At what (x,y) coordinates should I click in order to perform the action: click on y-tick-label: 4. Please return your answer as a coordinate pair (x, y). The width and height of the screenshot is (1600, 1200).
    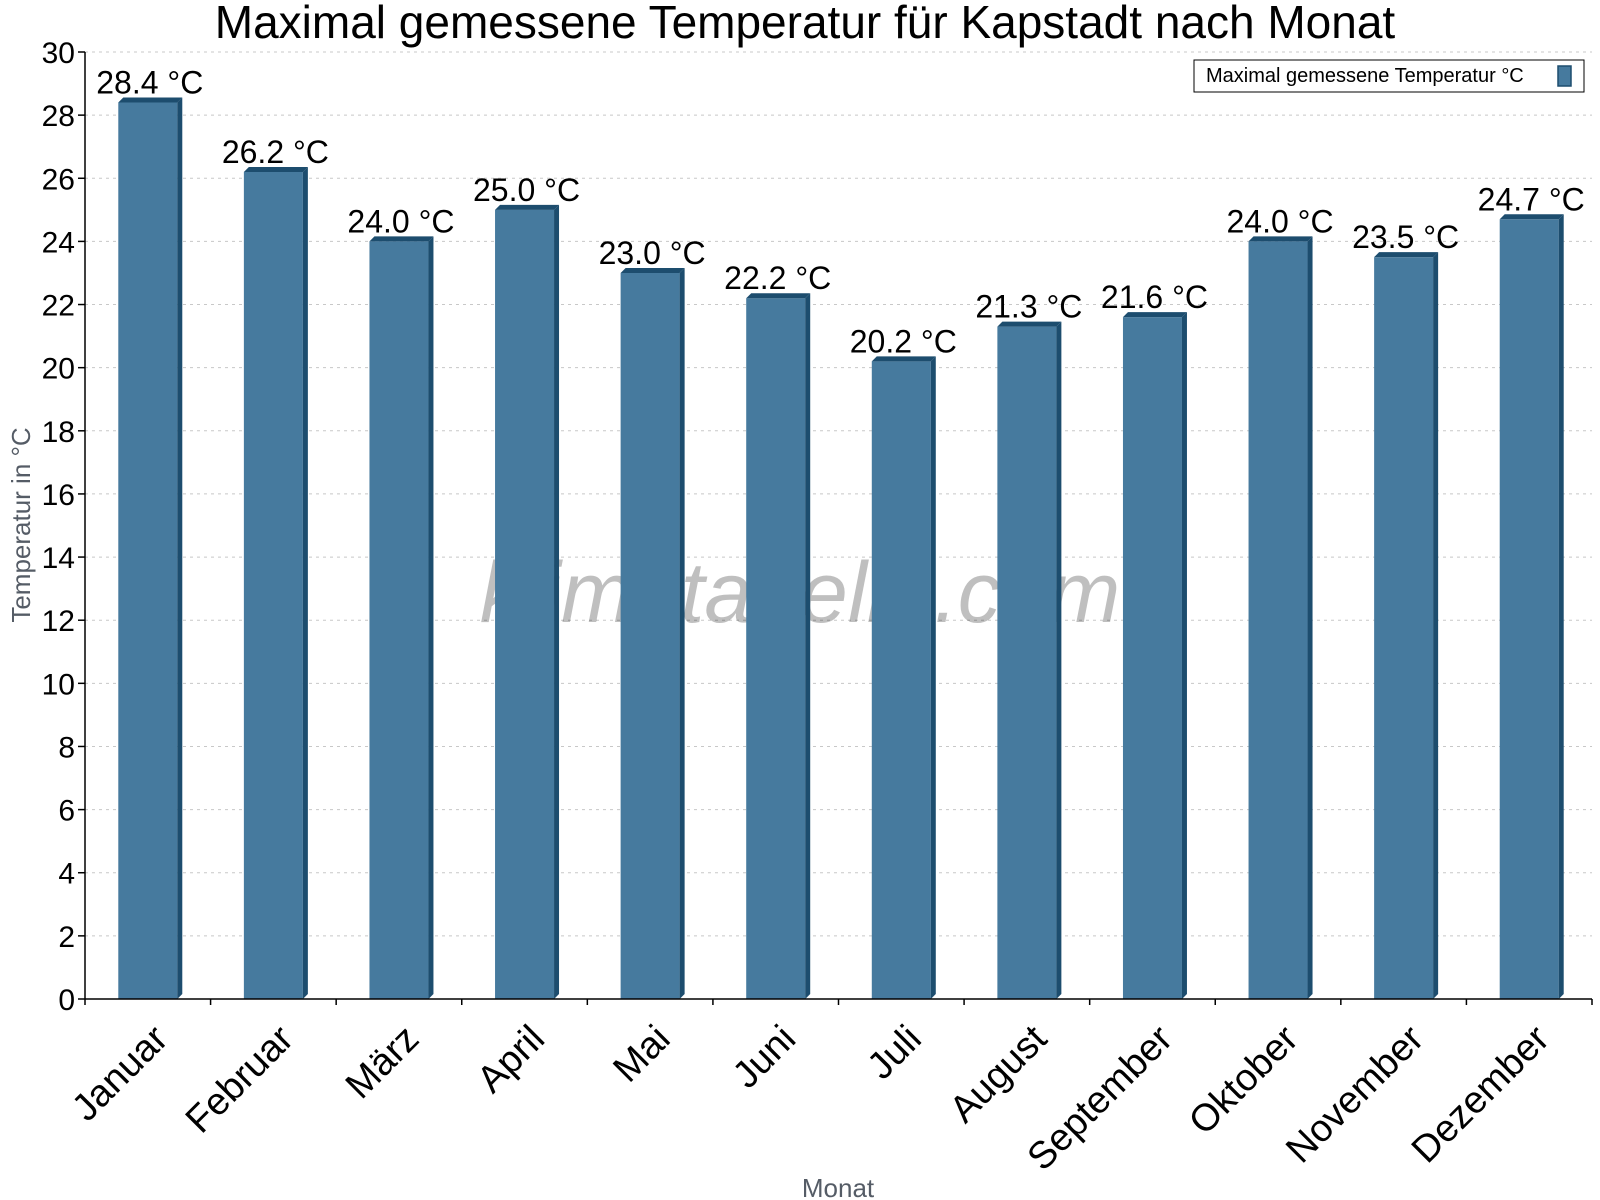
    Looking at the image, I should click on (66, 874).